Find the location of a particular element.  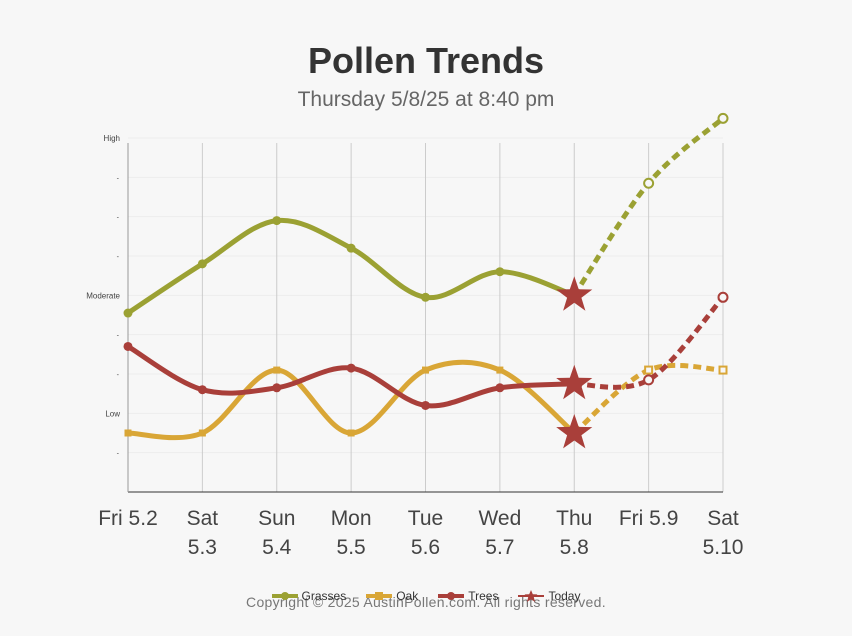

legend-label-grasses: Grasses is located at coordinates (324, 596).